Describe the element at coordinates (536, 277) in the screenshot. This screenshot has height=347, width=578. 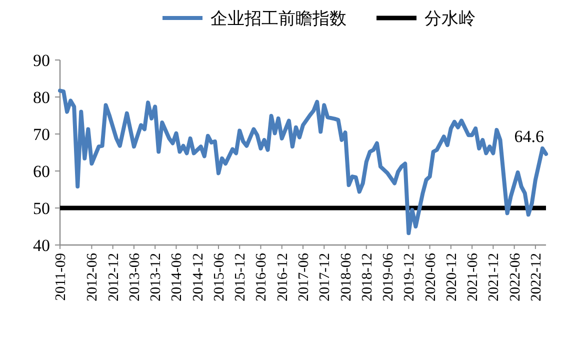
I see `x-tick-label: 2022-12` at that location.